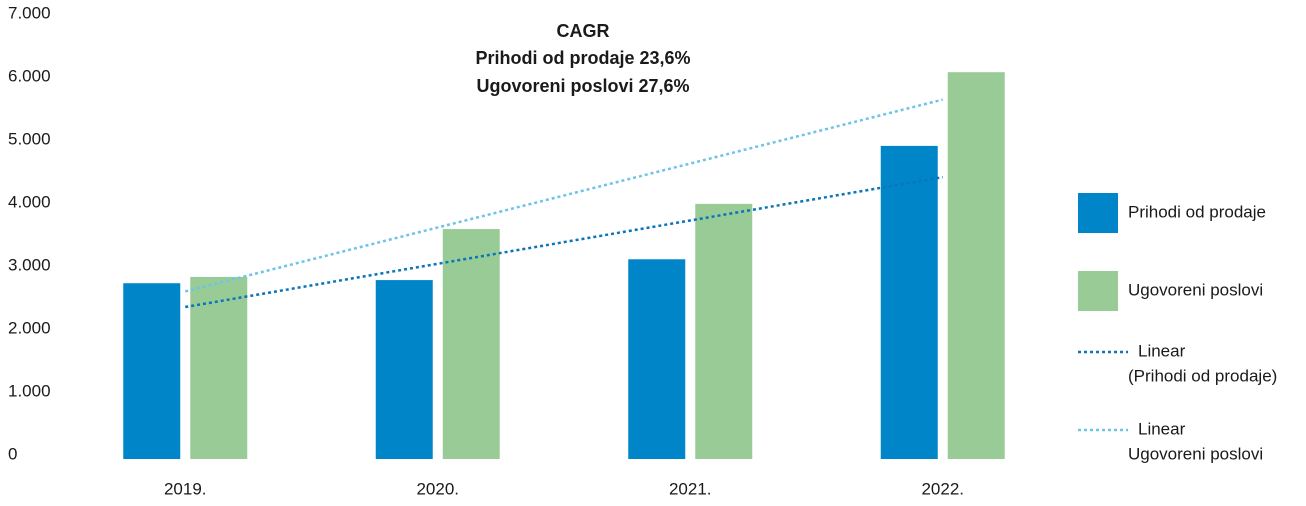 The image size is (1306, 506). I want to click on x-tick-label: 2021., so click(690, 488).